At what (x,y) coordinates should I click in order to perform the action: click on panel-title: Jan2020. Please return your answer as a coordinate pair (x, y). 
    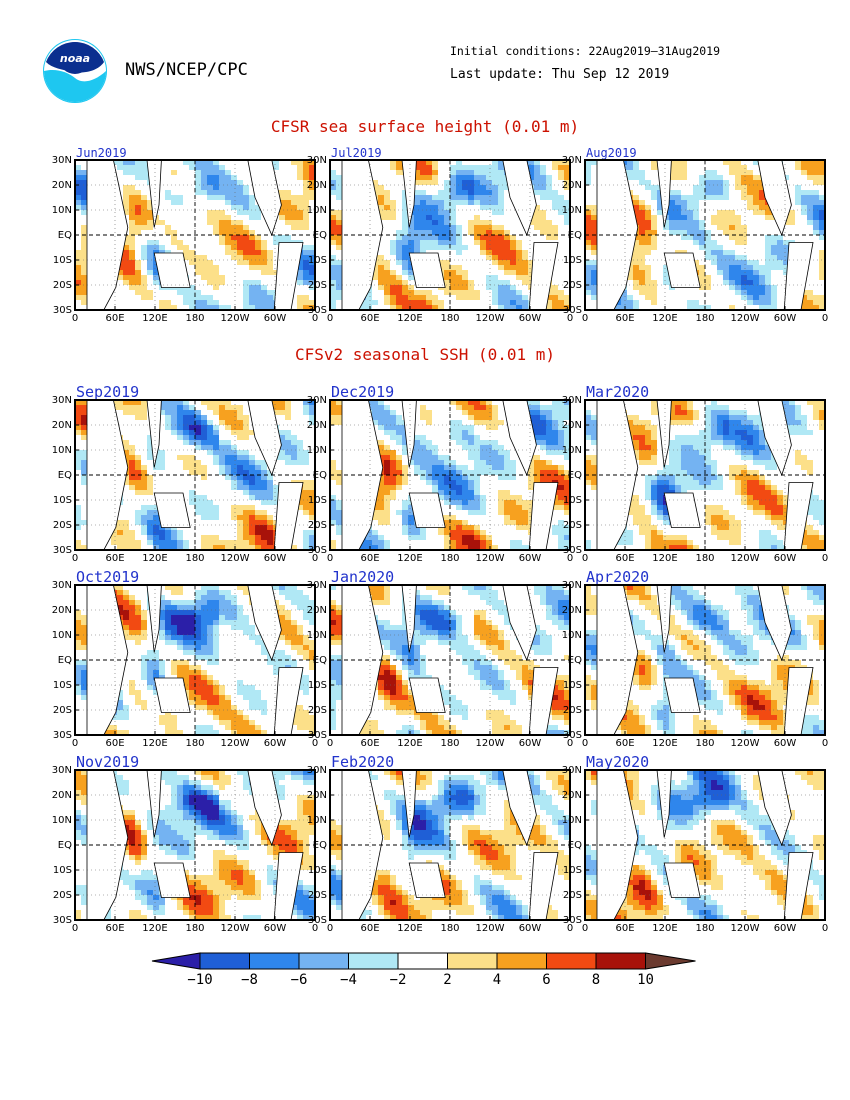
    Looking at the image, I should click on (362, 577).